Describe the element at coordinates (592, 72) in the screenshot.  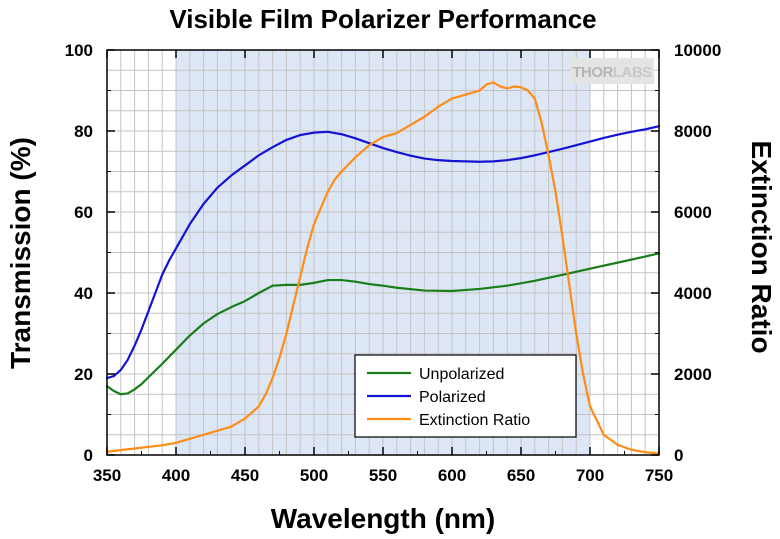
I see `watermark-part1: THOR` at that location.